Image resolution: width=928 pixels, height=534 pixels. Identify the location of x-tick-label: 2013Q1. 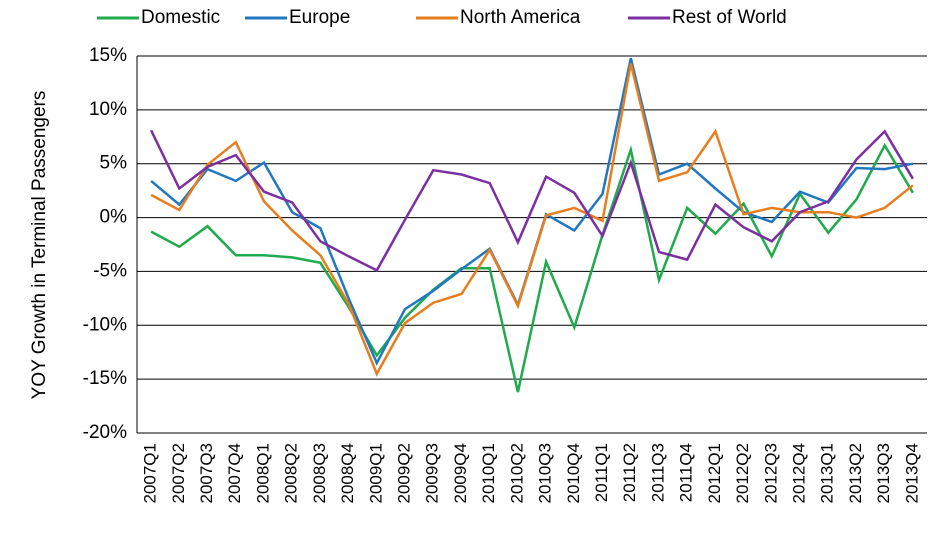
(827, 473).